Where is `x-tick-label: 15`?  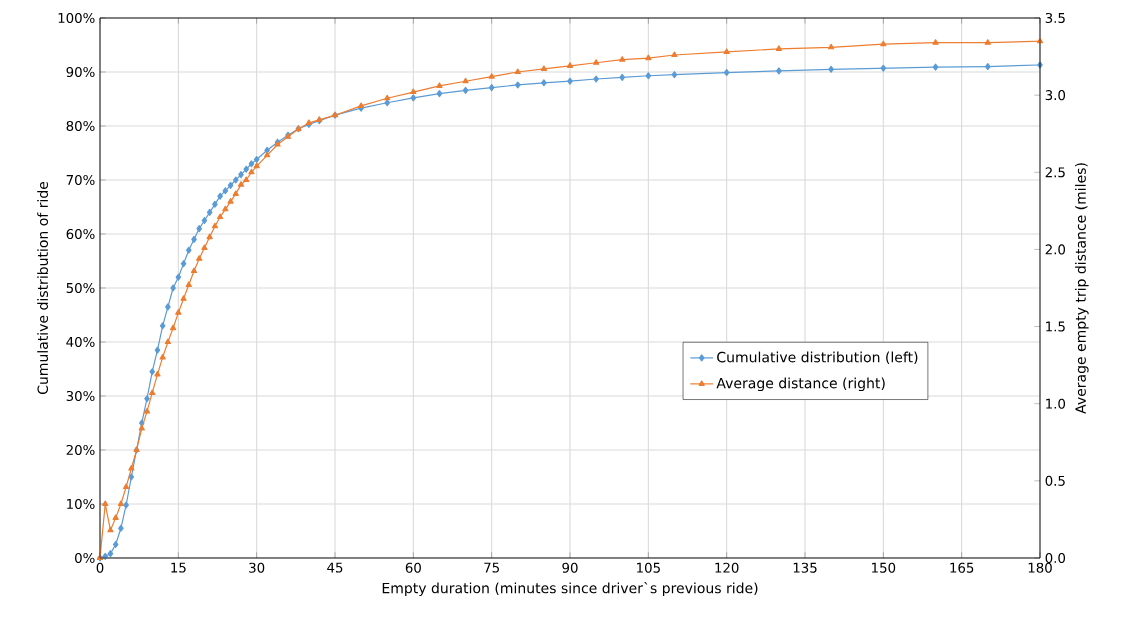 x-tick-label: 15 is located at coordinates (178, 567).